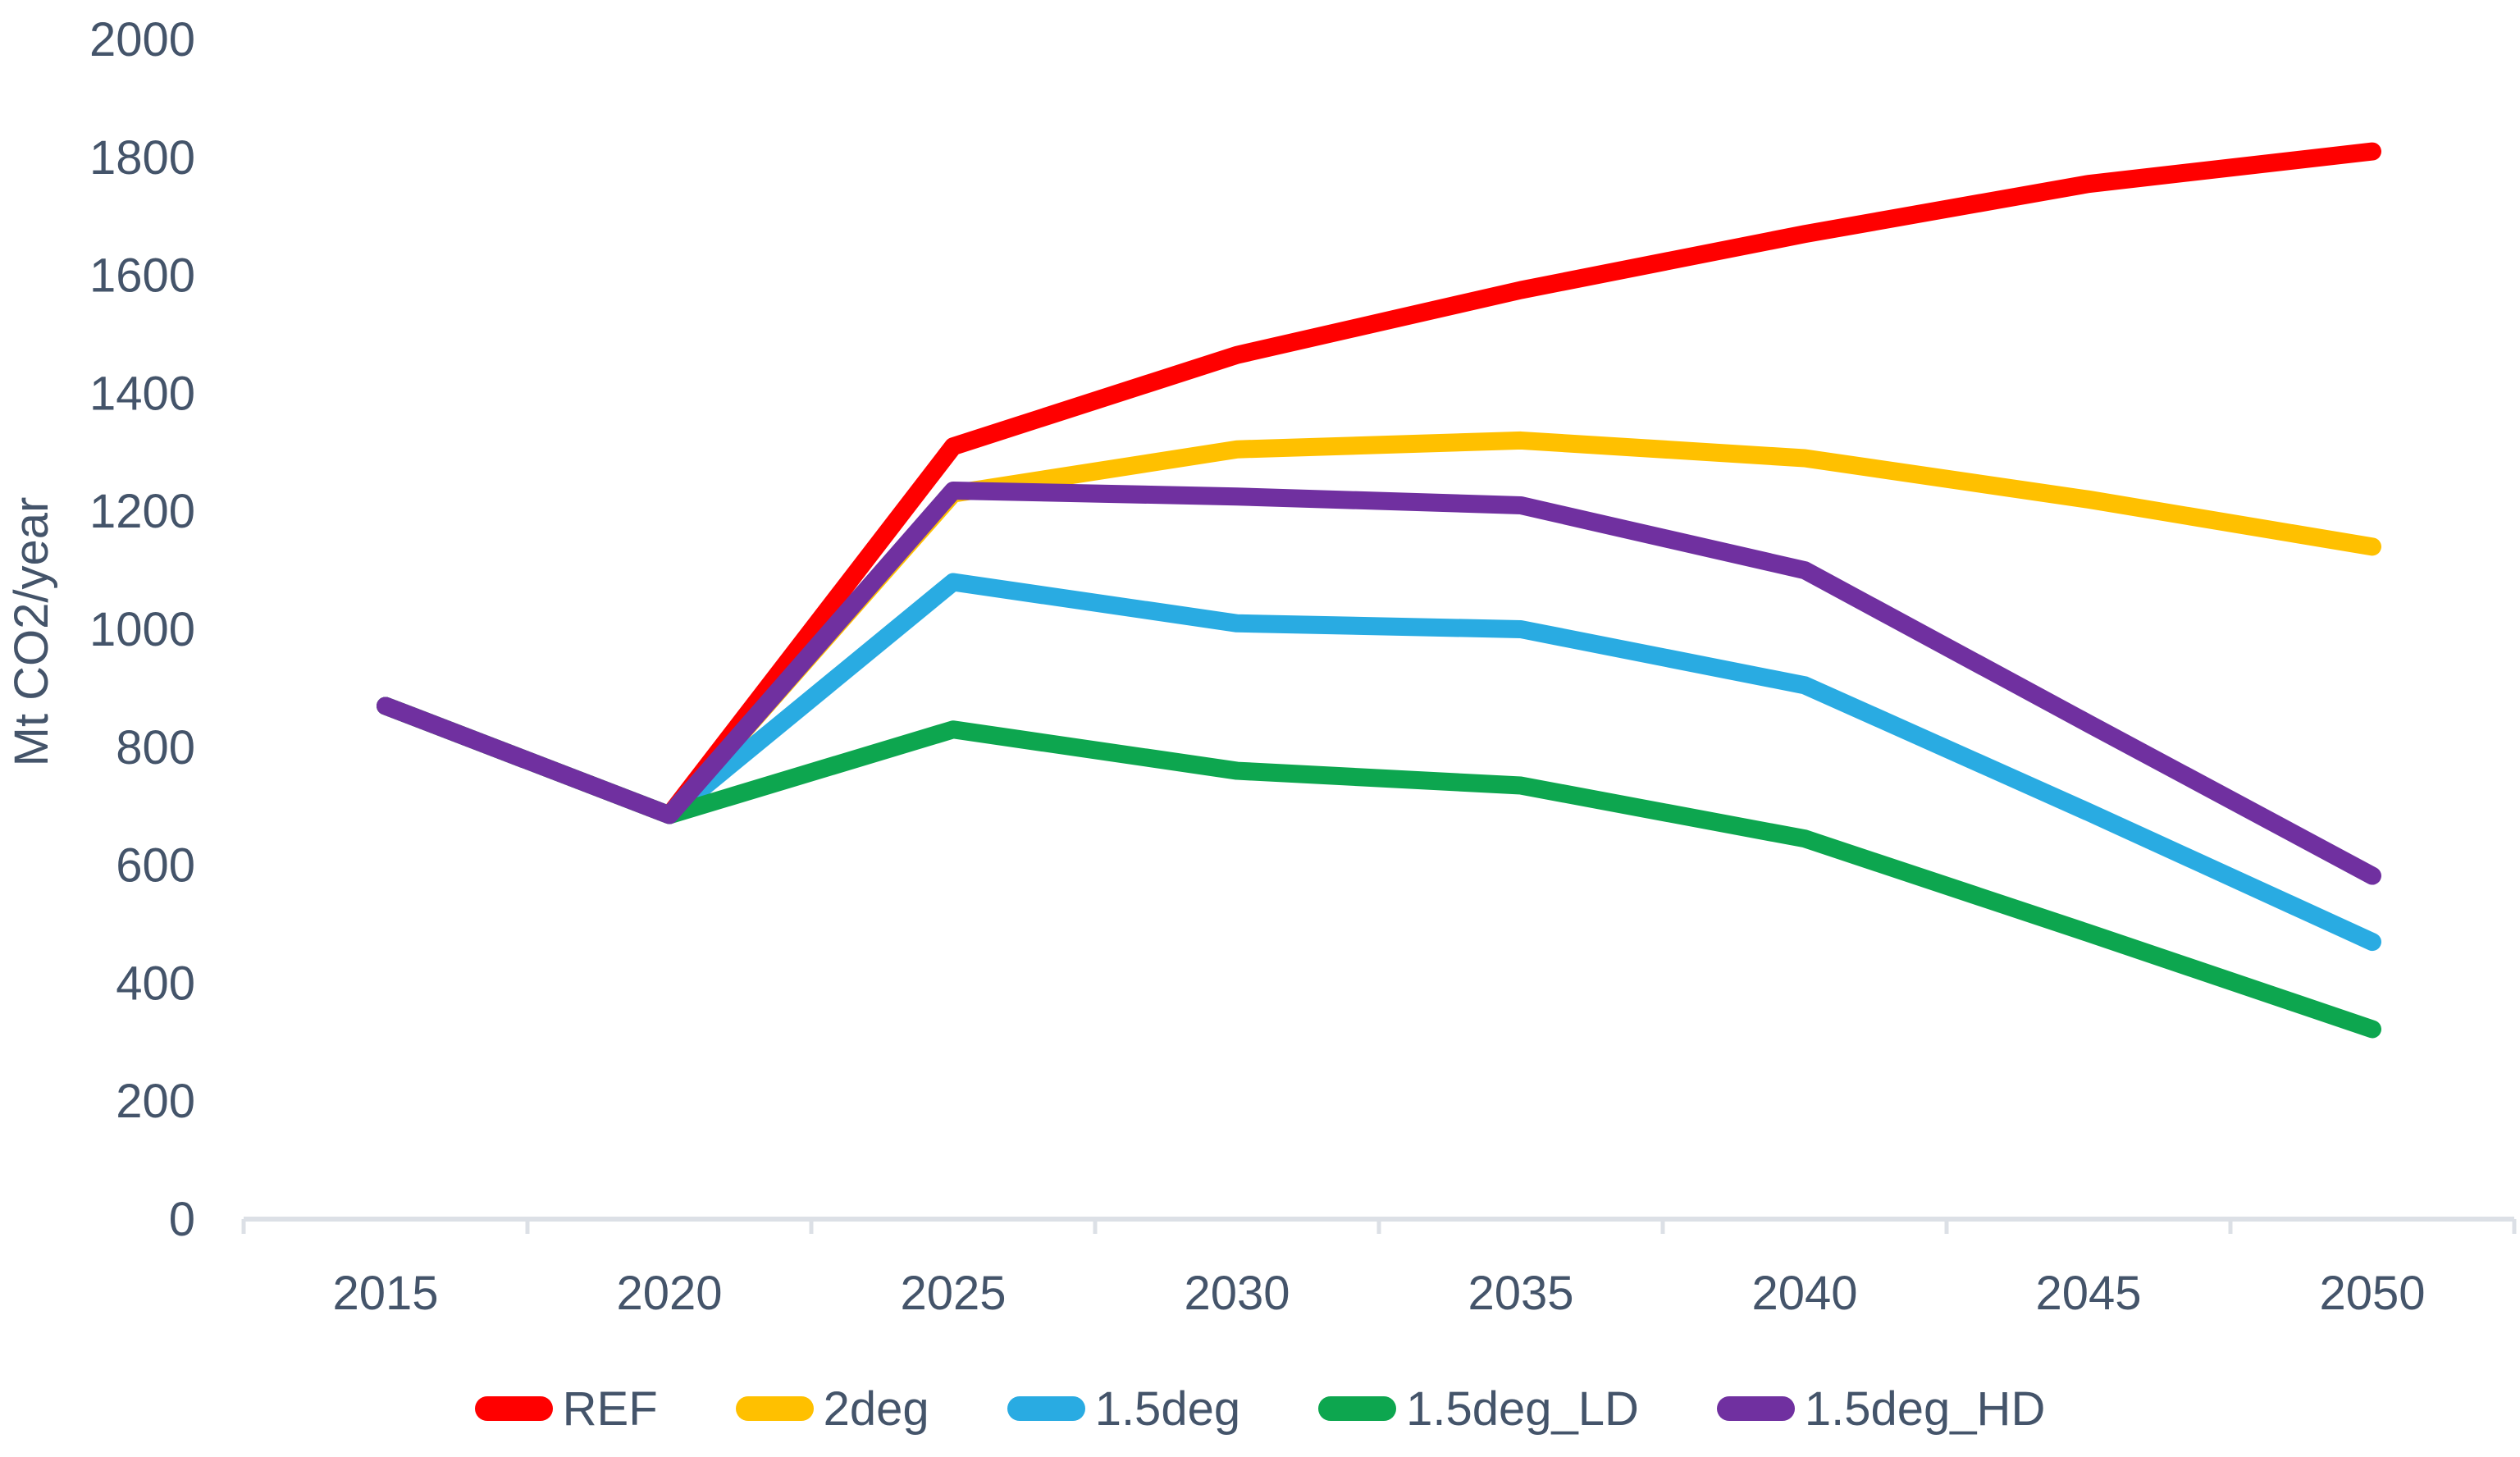 The height and width of the screenshot is (1457, 2520). Describe the element at coordinates (669, 1293) in the screenshot. I see `x-axis-tick-label: 2020` at that location.